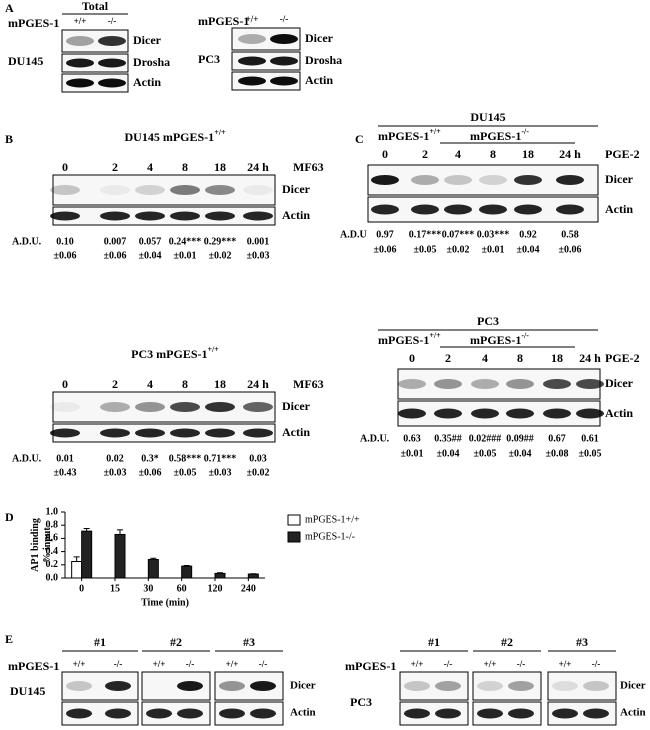  I want to click on header: Total, so click(95, 6).